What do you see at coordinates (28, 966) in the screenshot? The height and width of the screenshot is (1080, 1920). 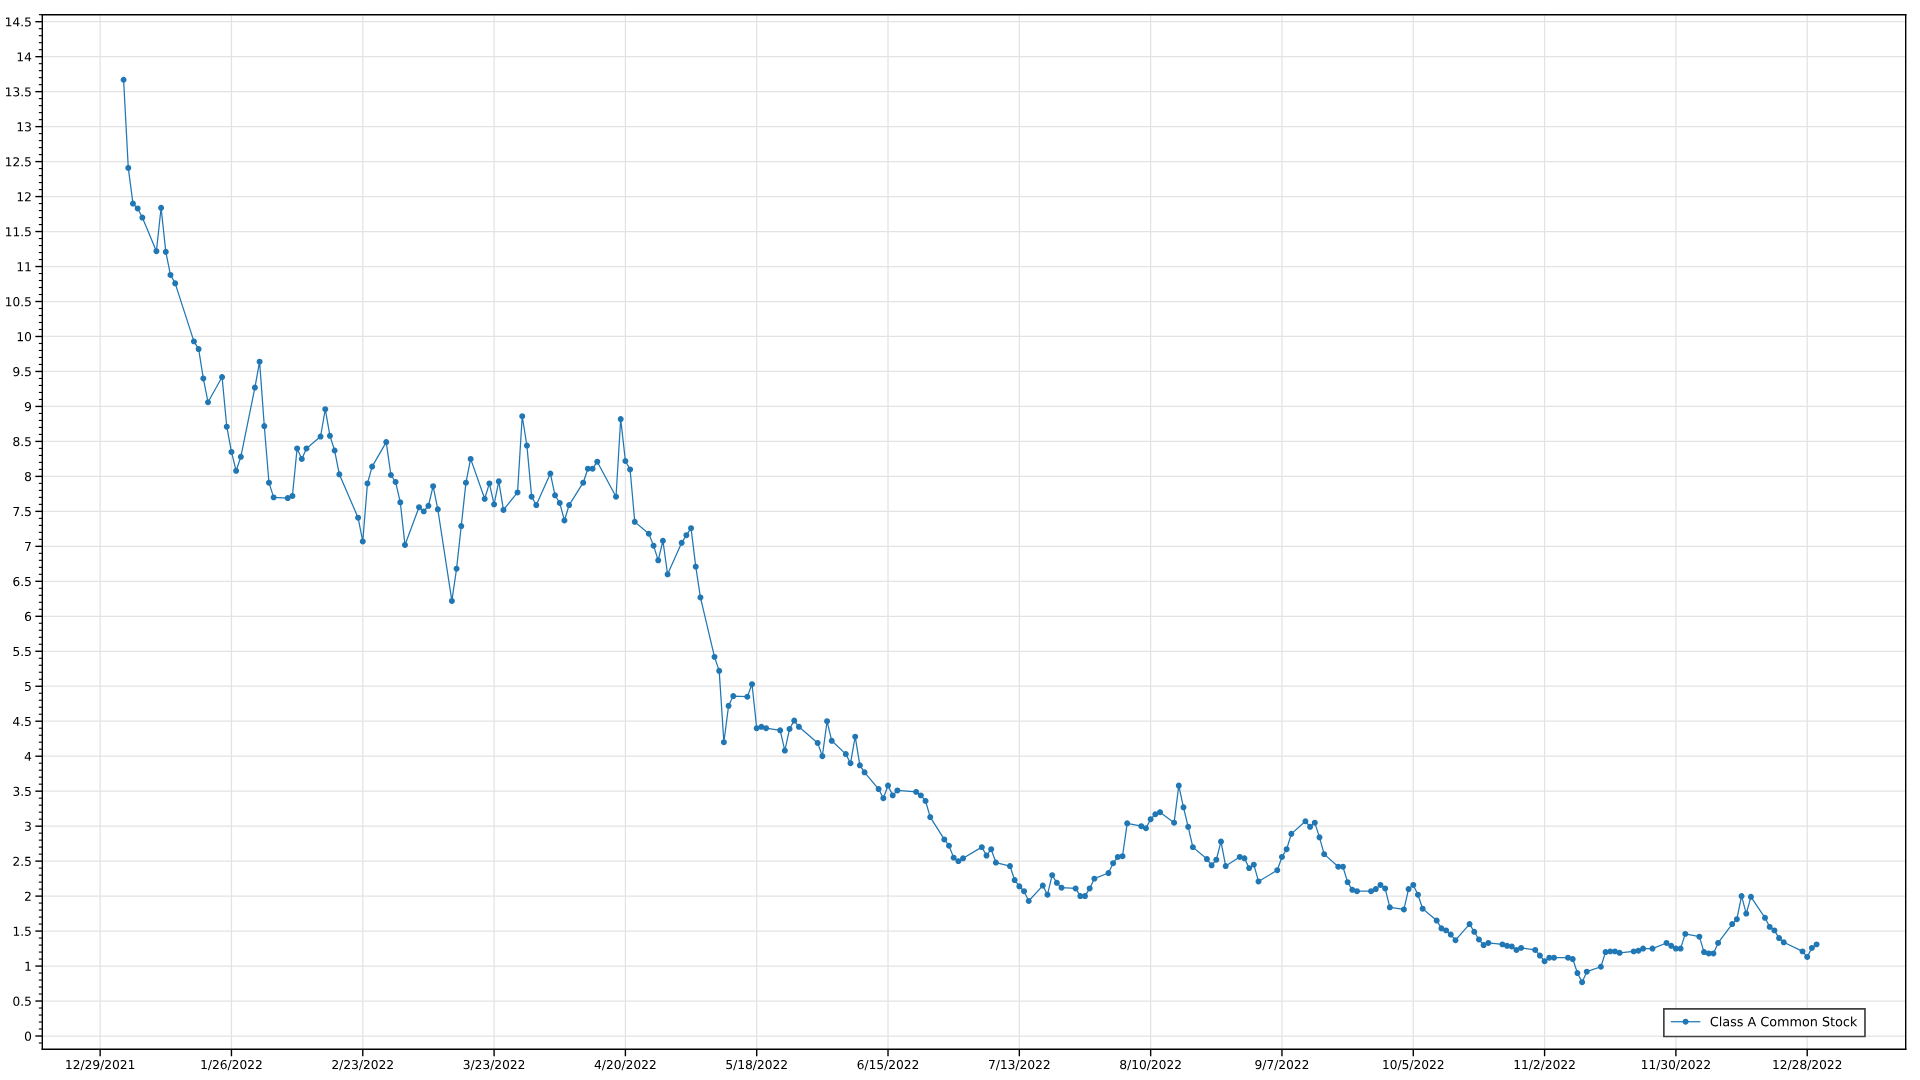 I see `y-tick-label: 1` at bounding box center [28, 966].